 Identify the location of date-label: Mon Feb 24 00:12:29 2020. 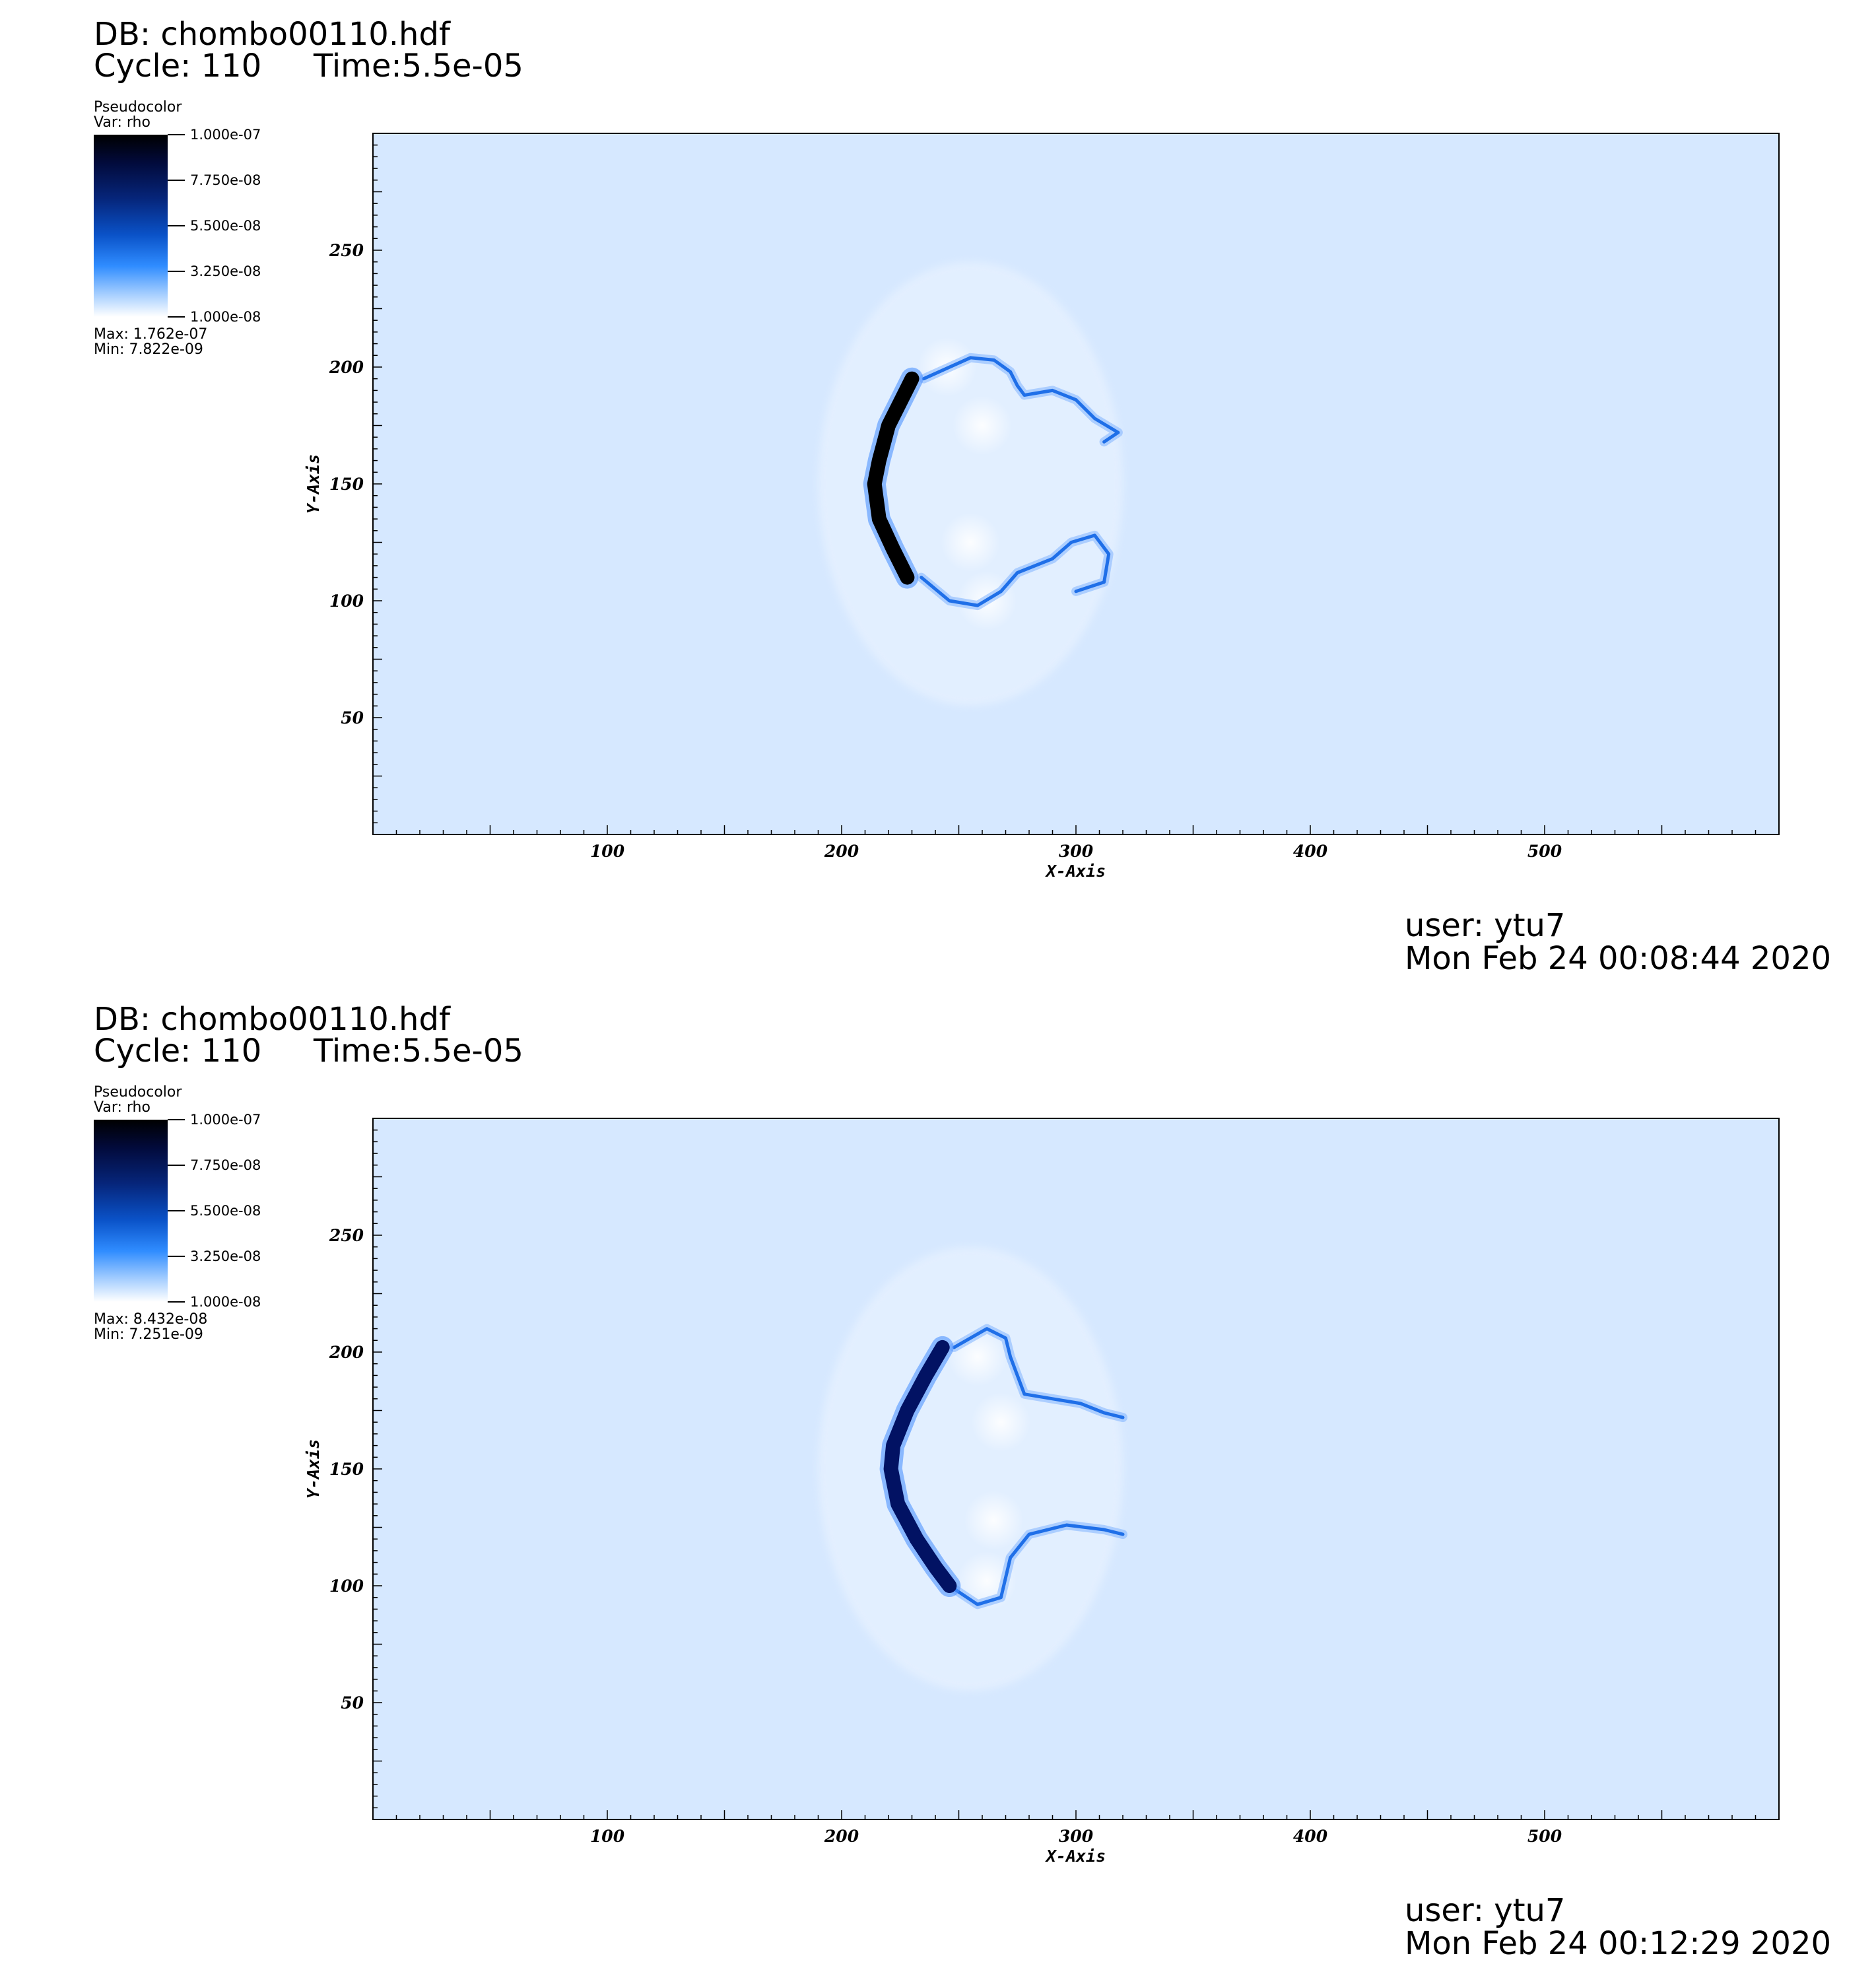
(1618, 1944).